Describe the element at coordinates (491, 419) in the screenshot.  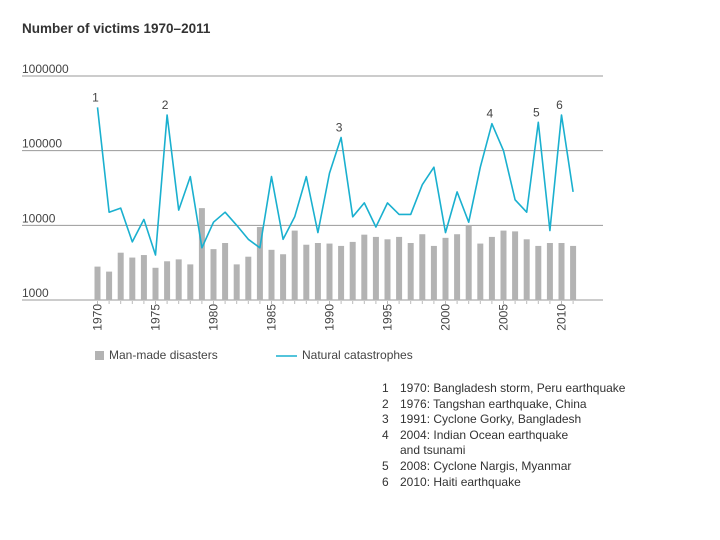
I see `note-text: 1991: Cyclone Gorky, Bangladesh` at that location.